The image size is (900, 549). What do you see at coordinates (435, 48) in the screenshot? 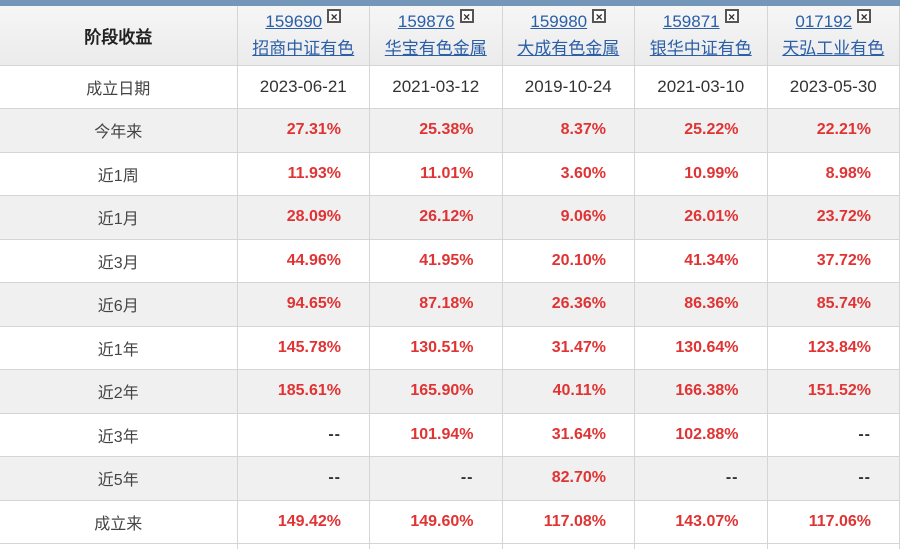
I see `fund-name-link: 华宝有色金属` at bounding box center [435, 48].